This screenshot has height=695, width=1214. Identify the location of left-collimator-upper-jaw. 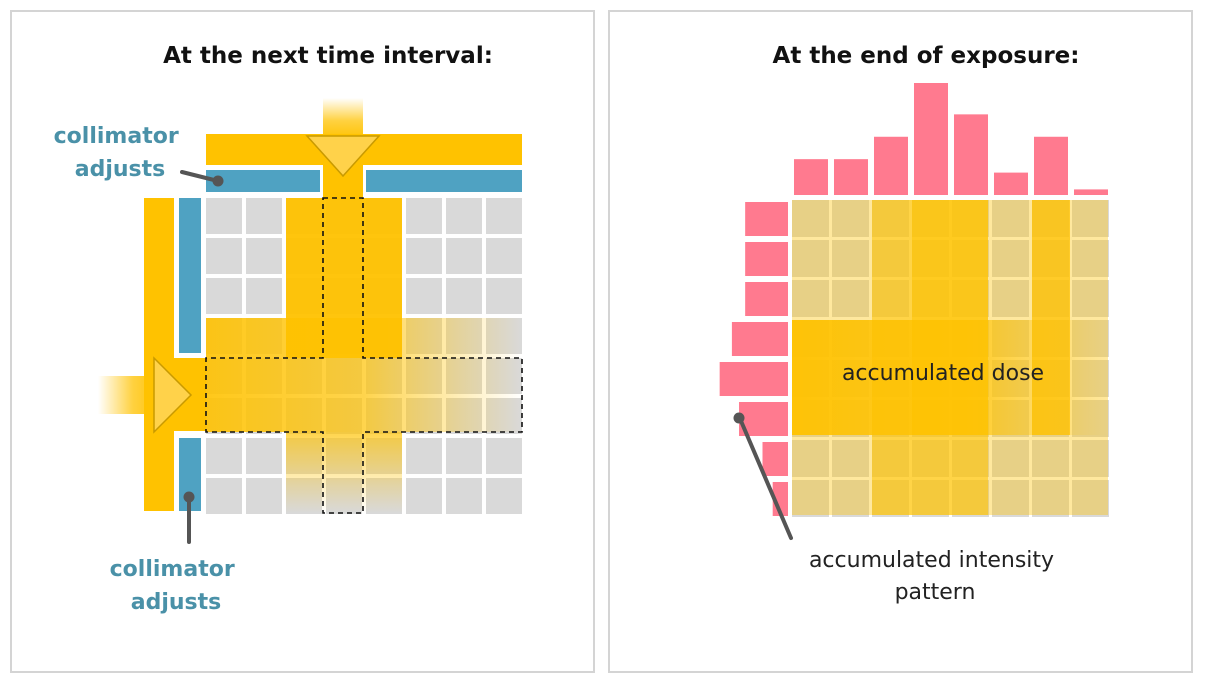
(190, 275).